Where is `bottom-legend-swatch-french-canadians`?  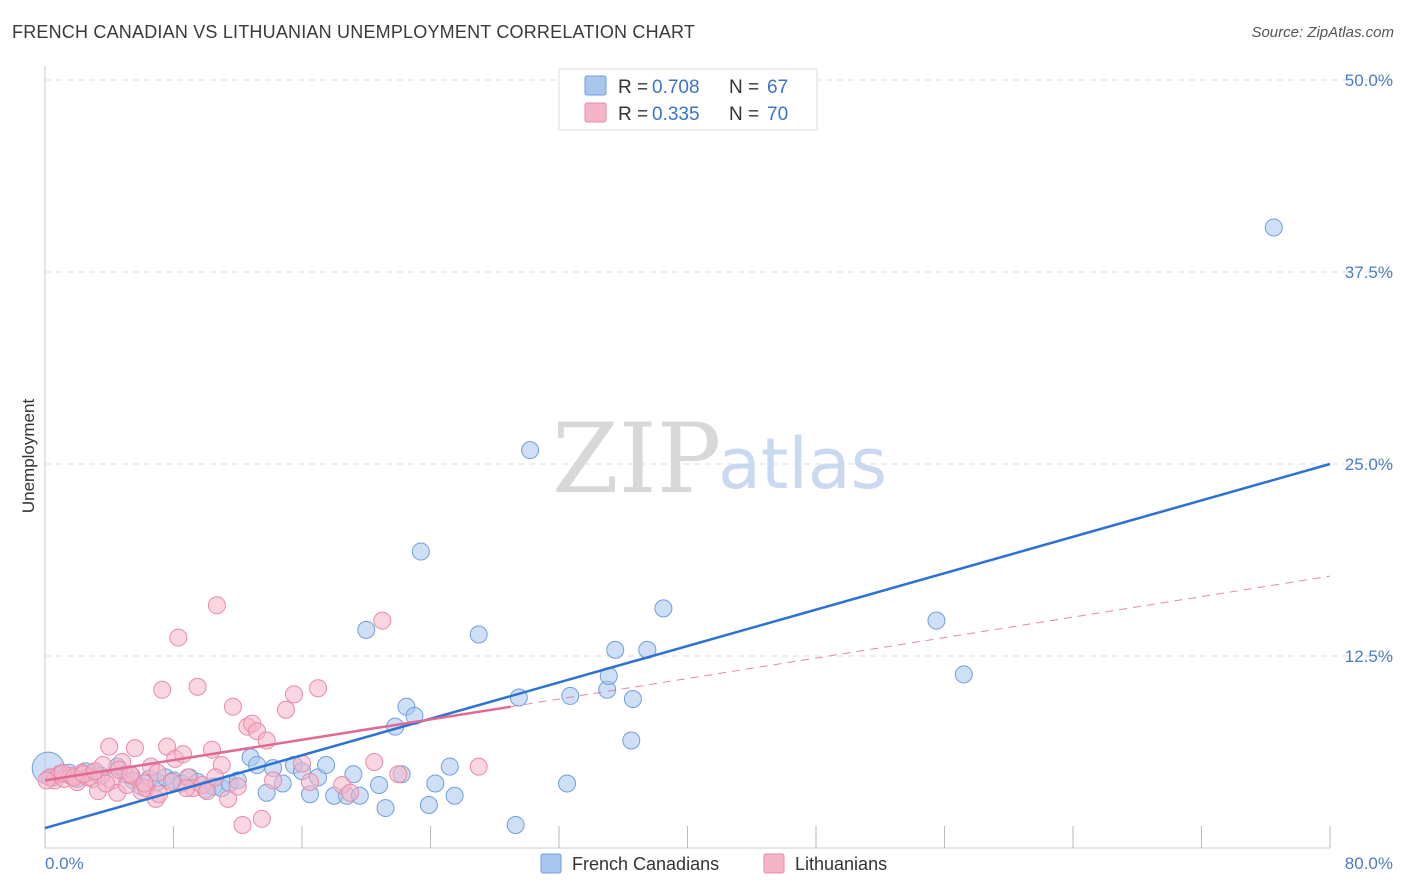 bottom-legend-swatch-french-canadians is located at coordinates (551, 863).